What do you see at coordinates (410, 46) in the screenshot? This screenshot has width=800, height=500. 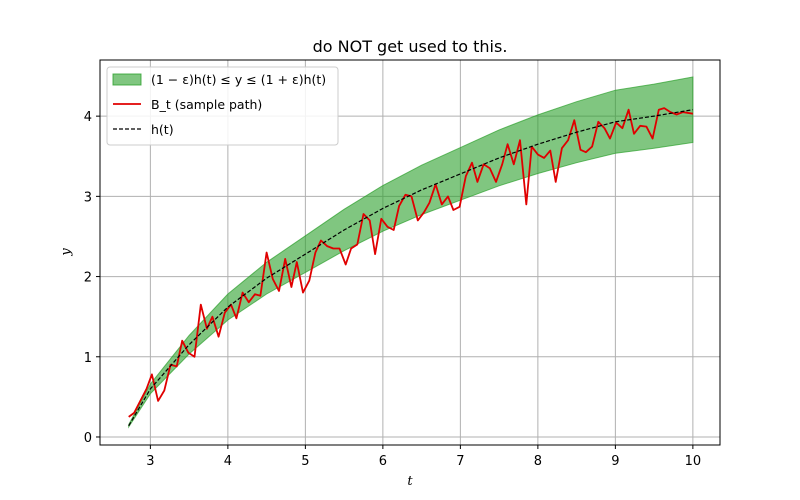 I see `chart-title: do NOT get used to this.` at bounding box center [410, 46].